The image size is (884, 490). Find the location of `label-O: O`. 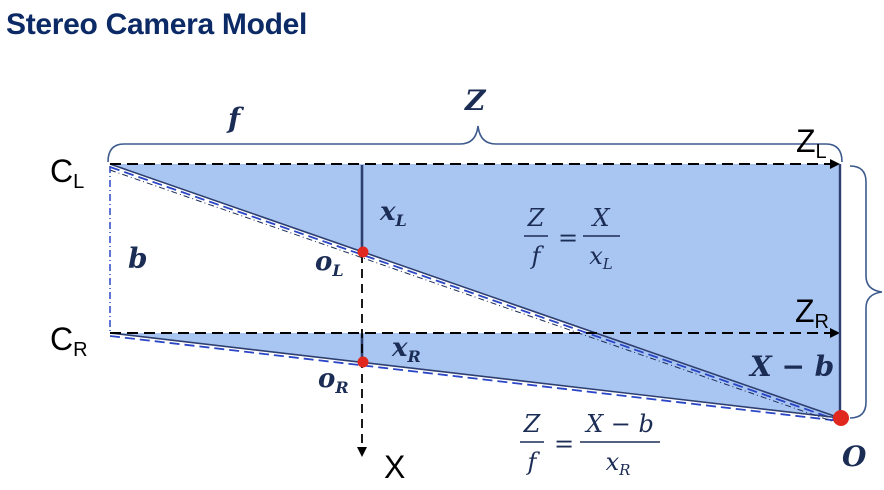

label-O: O is located at coordinates (854, 456).